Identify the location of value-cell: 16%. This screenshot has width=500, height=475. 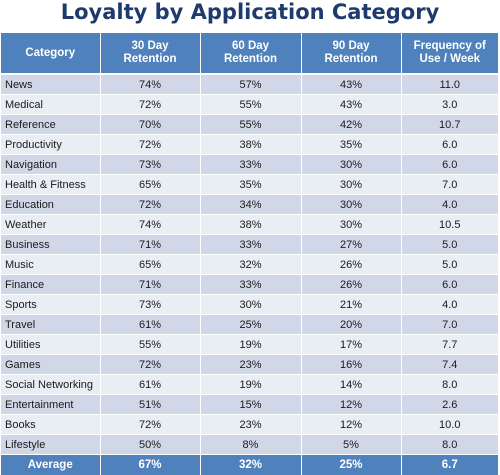
(351, 365).